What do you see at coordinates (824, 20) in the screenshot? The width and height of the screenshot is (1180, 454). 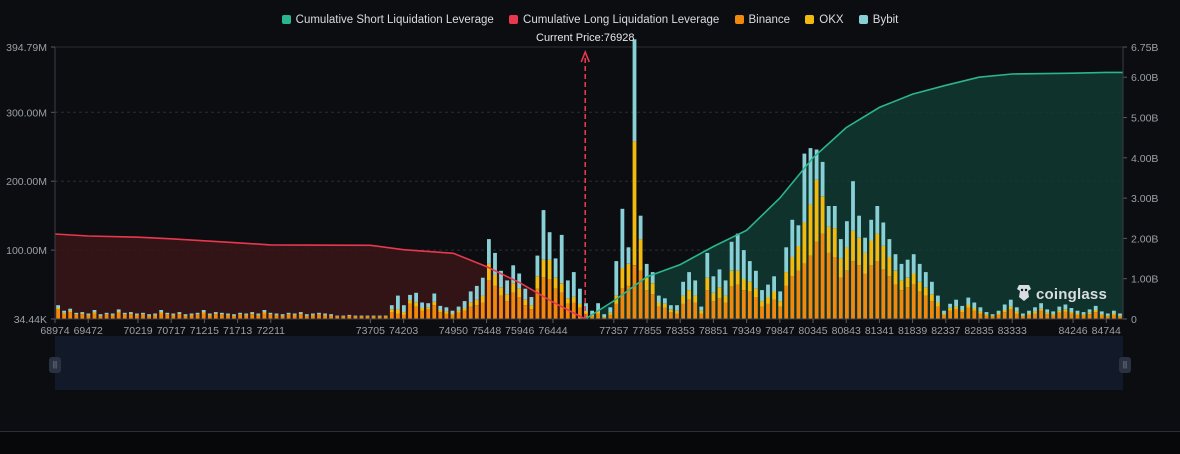 I see `legend-item-okx: OKX` at bounding box center [824, 20].